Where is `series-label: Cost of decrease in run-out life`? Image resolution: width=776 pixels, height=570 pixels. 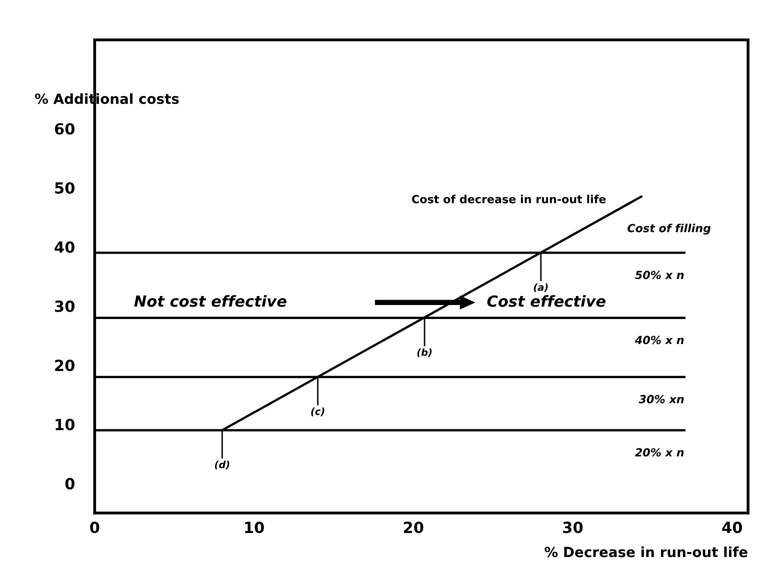 series-label: Cost of decrease in run-out life is located at coordinates (509, 199).